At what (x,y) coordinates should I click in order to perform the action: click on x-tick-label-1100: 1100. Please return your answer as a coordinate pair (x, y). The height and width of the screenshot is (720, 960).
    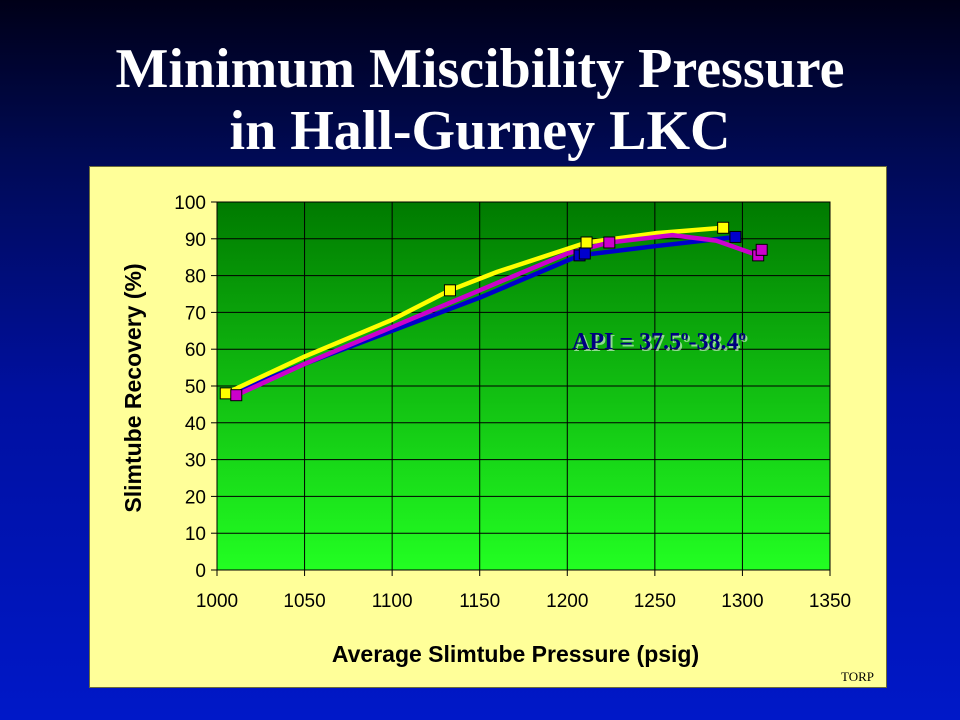
    Looking at the image, I should click on (392, 601).